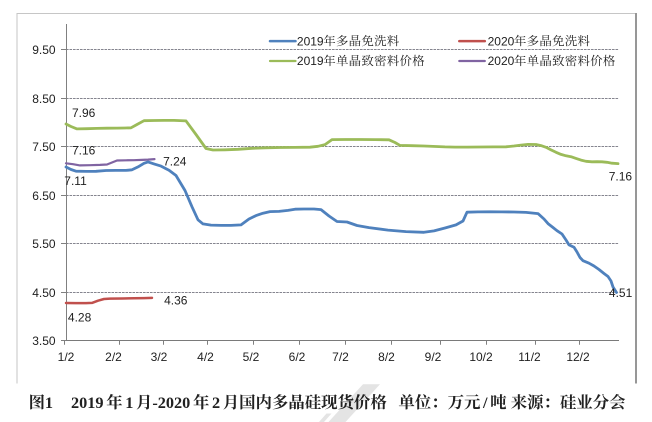 Image resolution: width=652 pixels, height=422 pixels. Describe the element at coordinates (171, 402) in the screenshot. I see `svg-text: -2020` at that location.